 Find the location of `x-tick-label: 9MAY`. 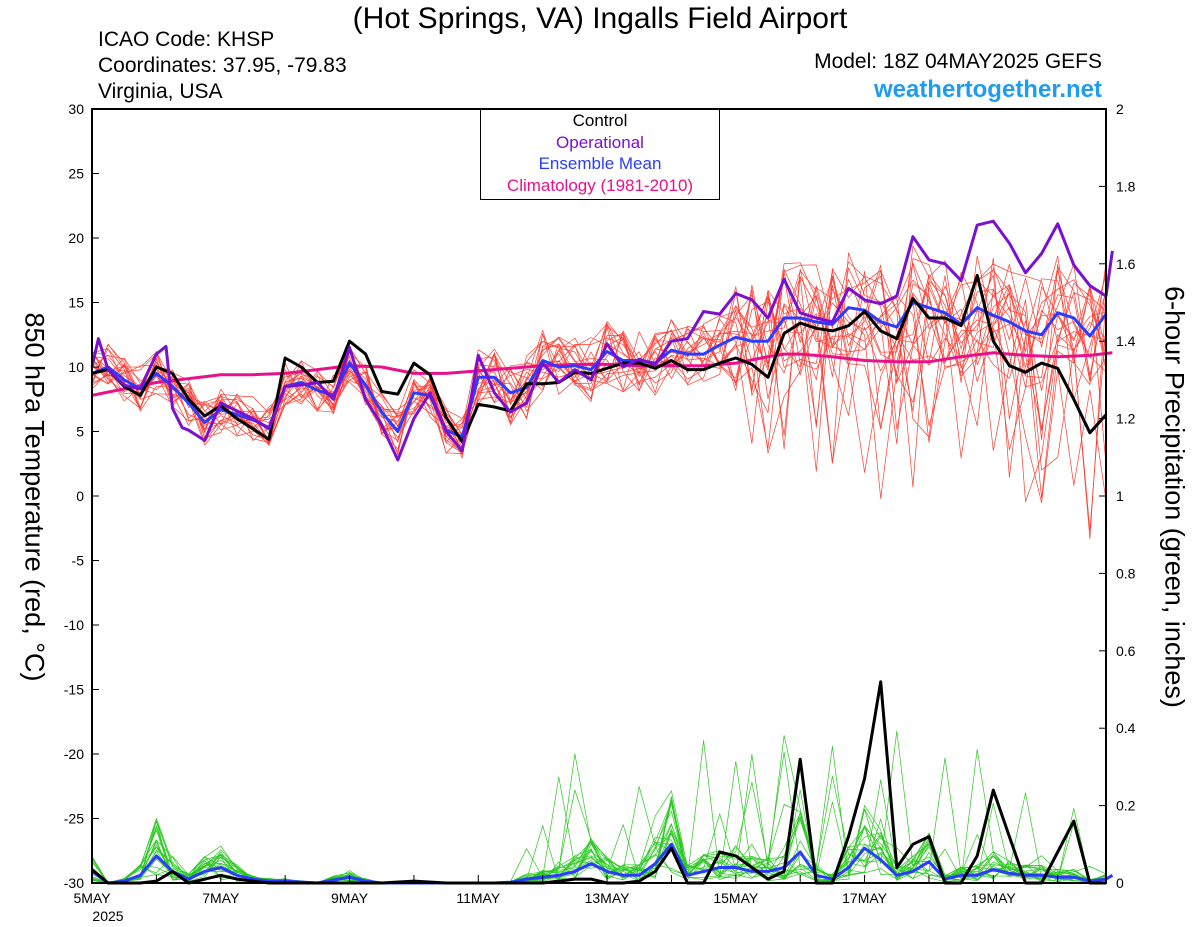

x-tick-label: 9MAY is located at coordinates (350, 898).